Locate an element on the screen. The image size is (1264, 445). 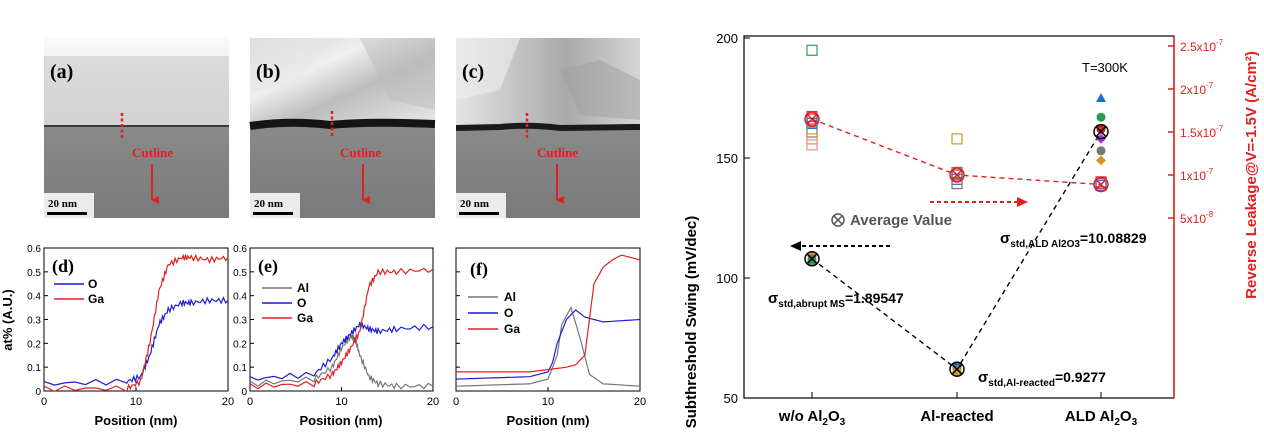
ticks-layer-e: 0 10 20 0 0.1 0.2 0.3 0.4 0.5 0.6 is located at coordinates (336, 326).